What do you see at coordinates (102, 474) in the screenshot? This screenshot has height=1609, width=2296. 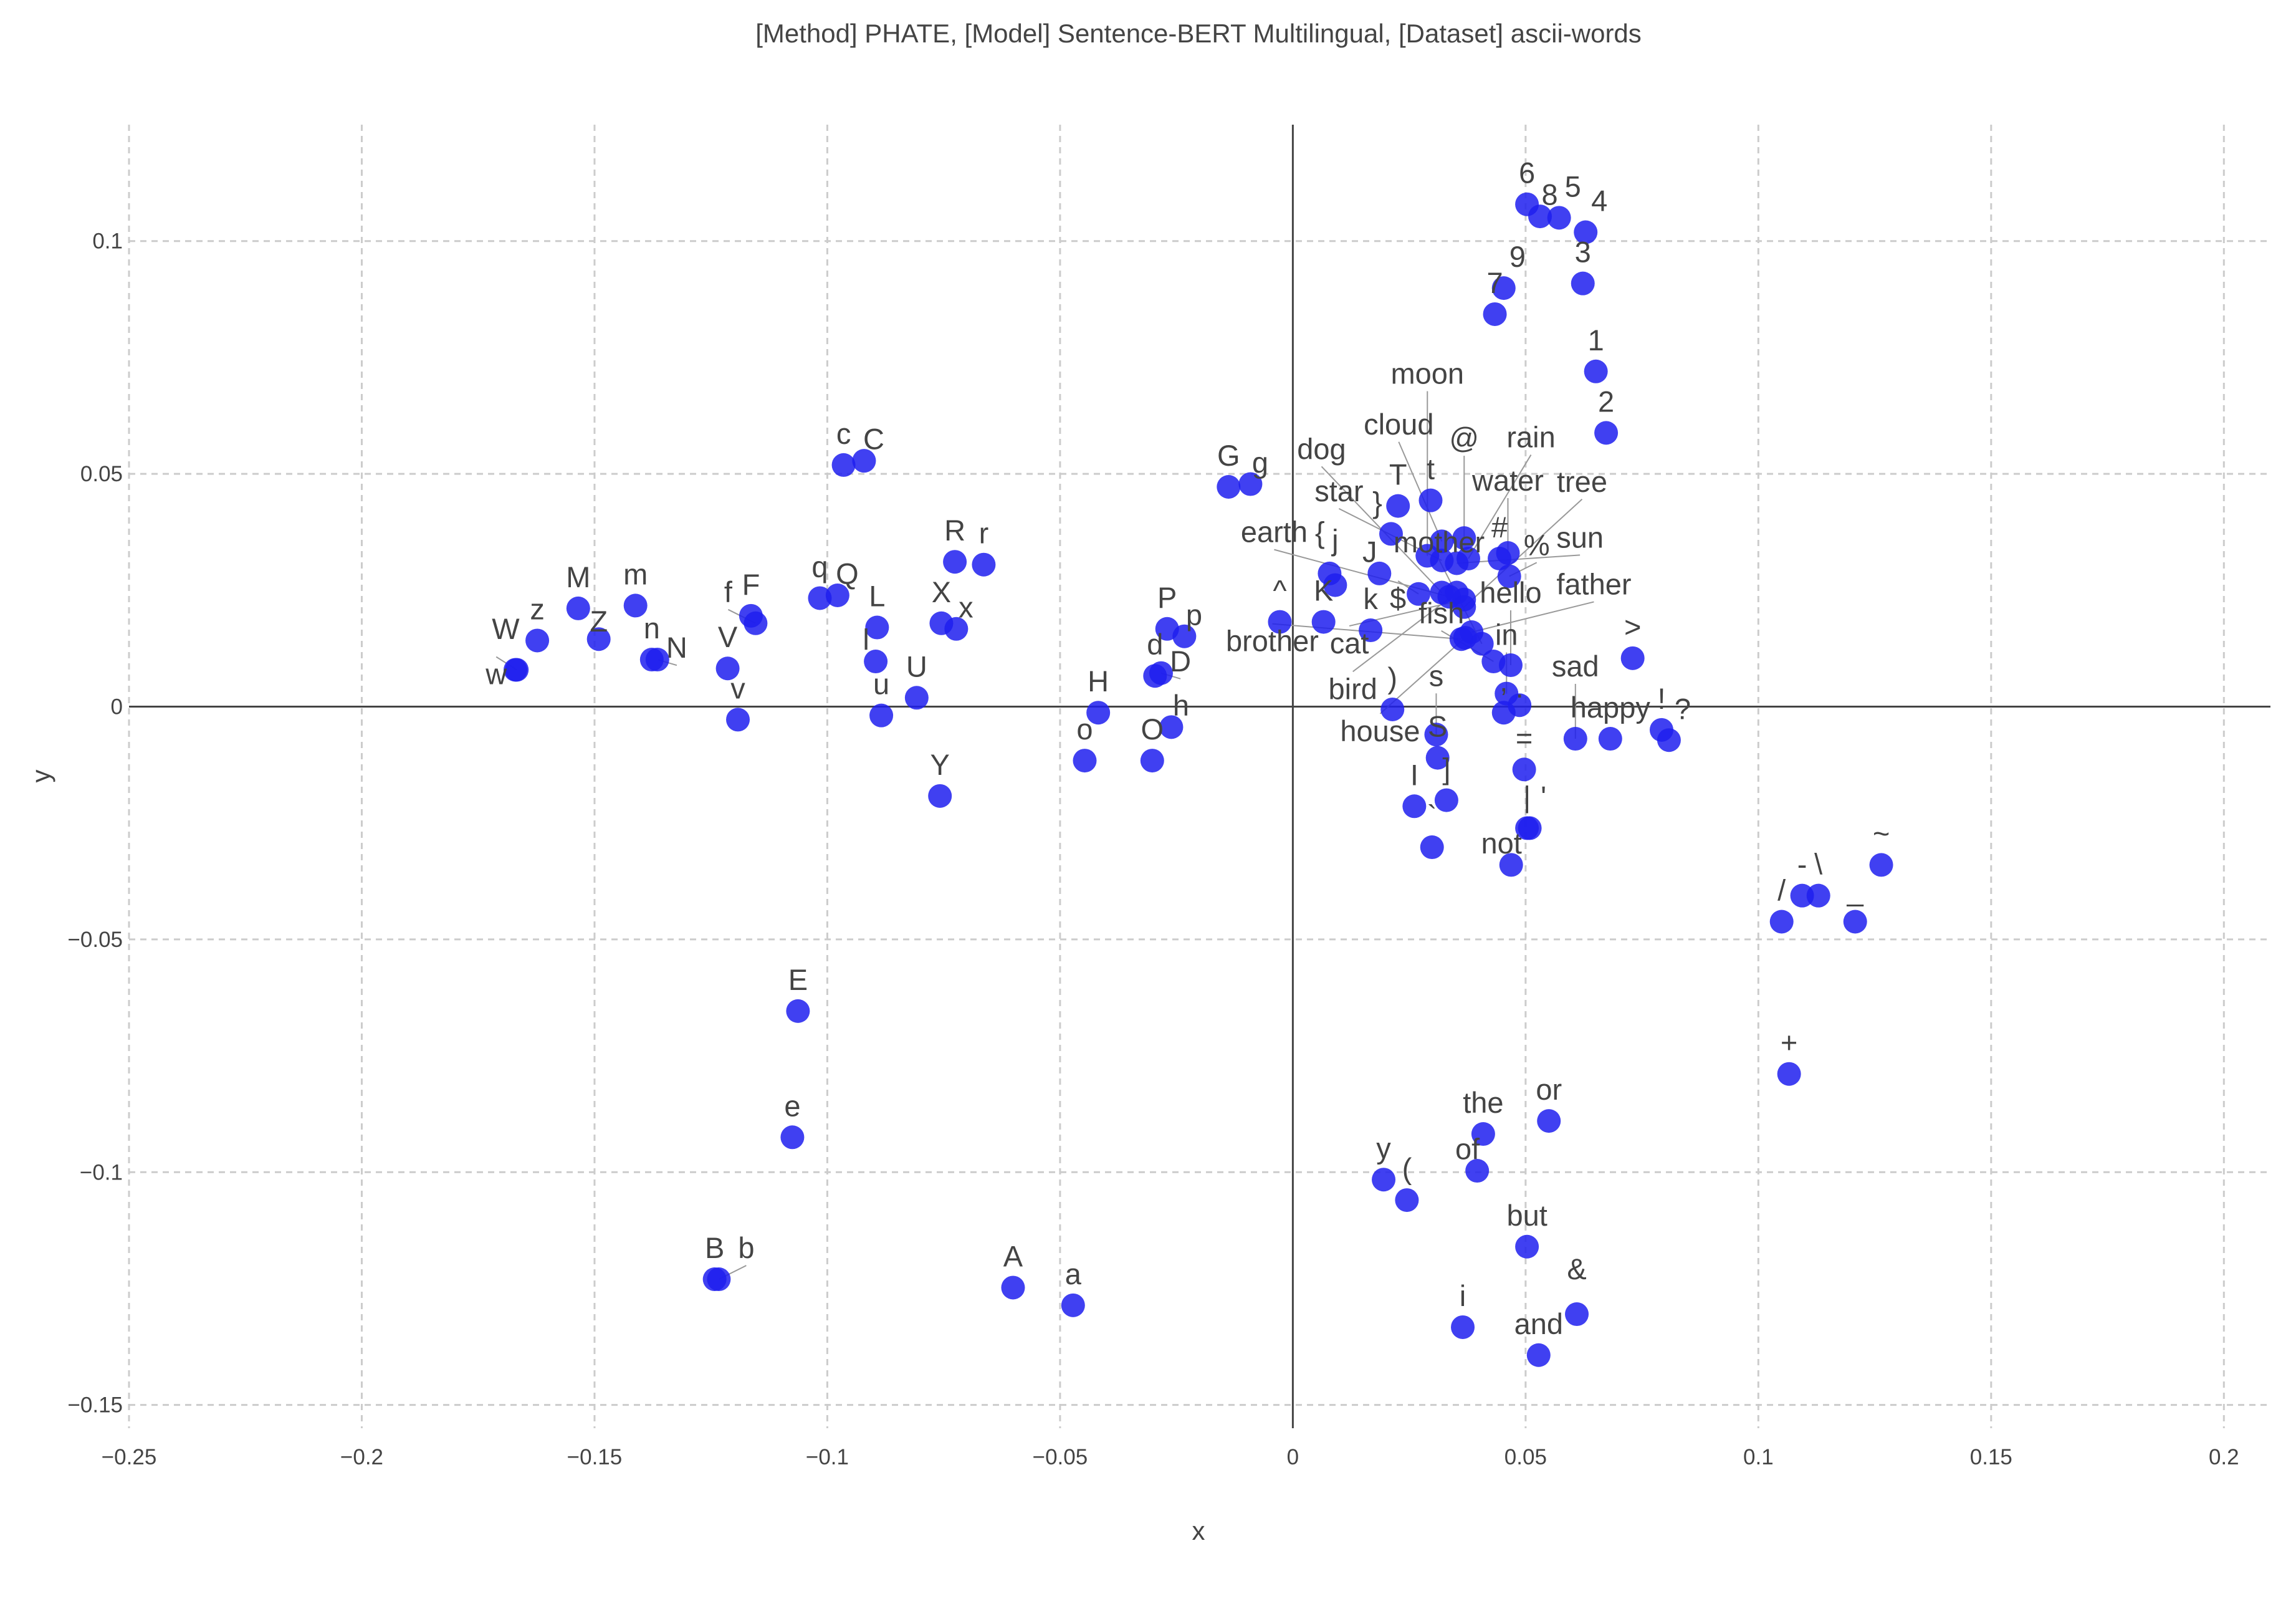 I see `y-tick-label: 0.05` at bounding box center [102, 474].